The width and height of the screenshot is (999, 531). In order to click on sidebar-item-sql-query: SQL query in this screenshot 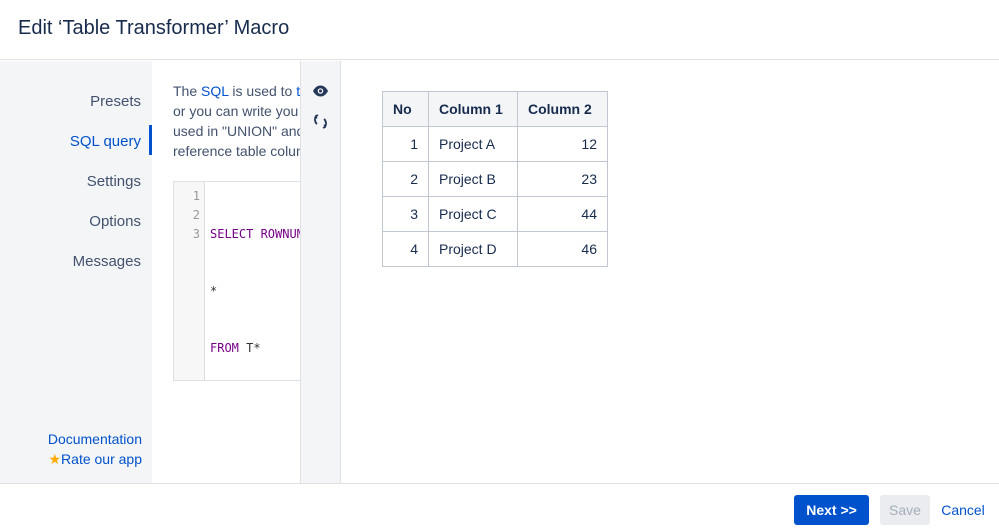, I will do `click(105, 141)`.